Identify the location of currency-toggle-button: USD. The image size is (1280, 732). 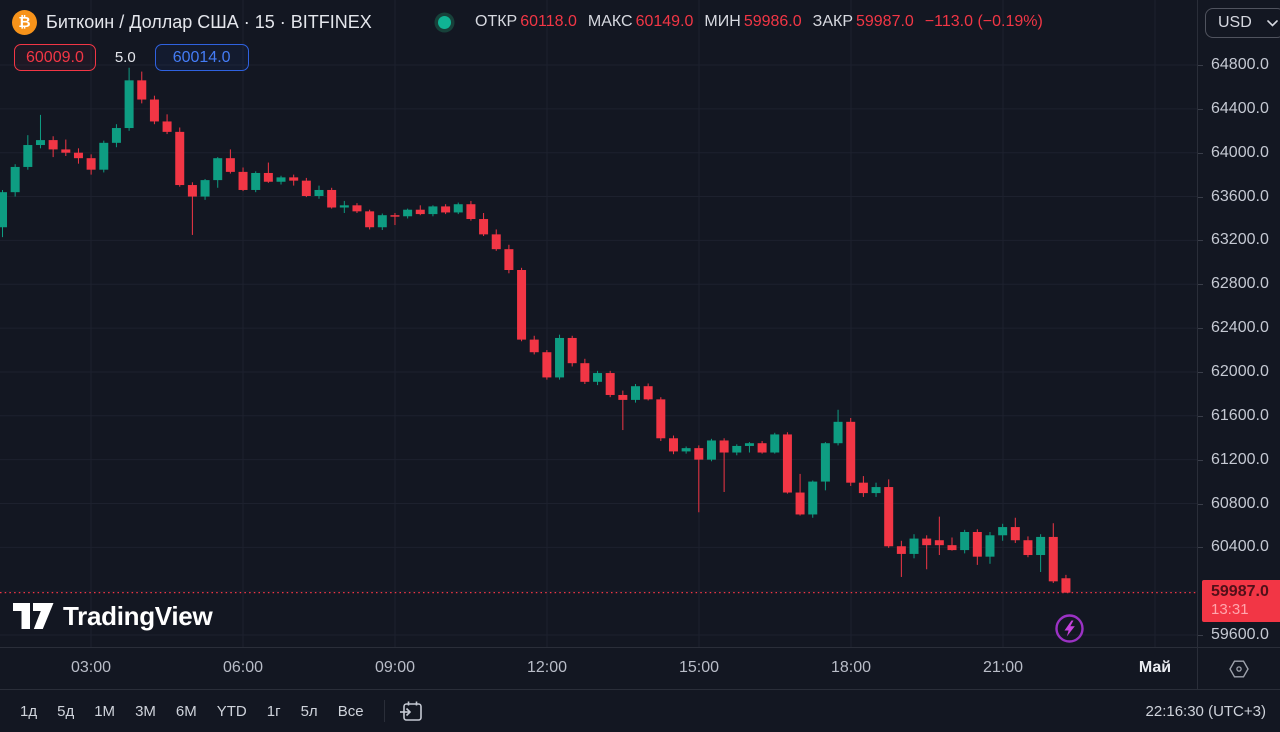
(1242, 23).